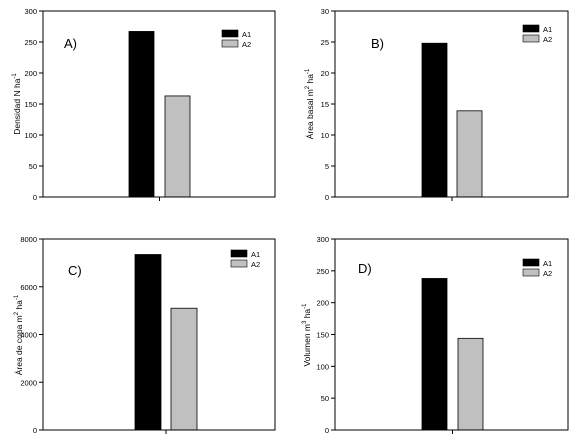 The image size is (586, 439). What do you see at coordinates (28, 287) in the screenshot?
I see `y-tick-label: 6000` at bounding box center [28, 287].